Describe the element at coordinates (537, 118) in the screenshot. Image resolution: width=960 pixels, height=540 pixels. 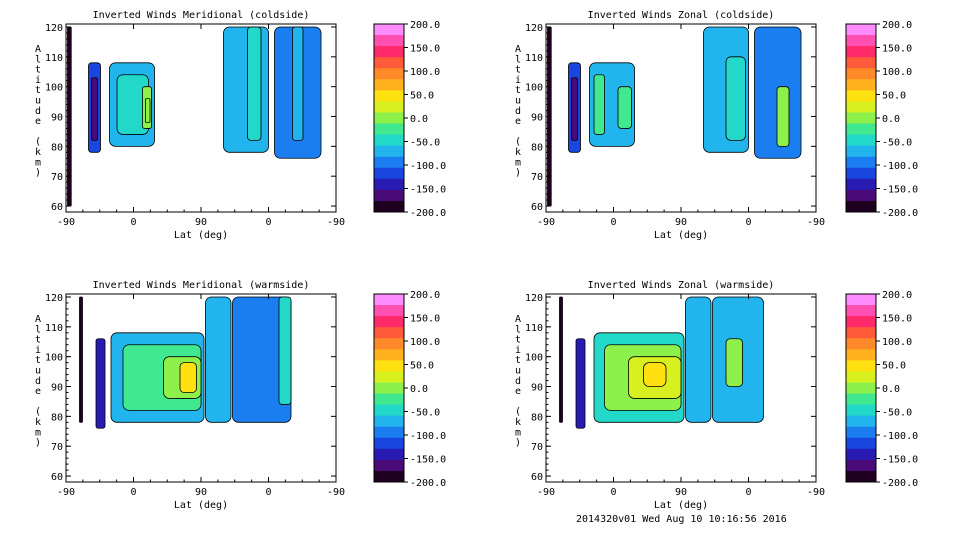
I see `y-tick-label: 90` at that location.